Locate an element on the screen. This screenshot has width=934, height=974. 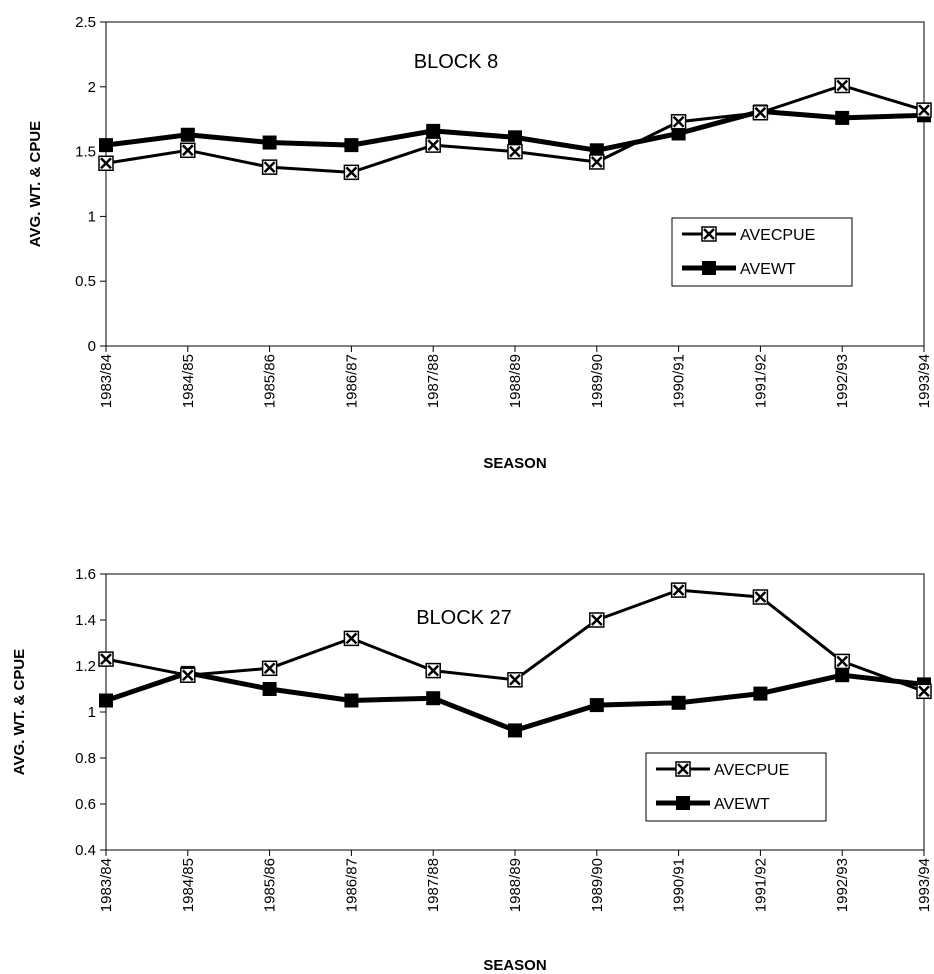
x-tick-label: 1991/92 is located at coordinates (760, 381).